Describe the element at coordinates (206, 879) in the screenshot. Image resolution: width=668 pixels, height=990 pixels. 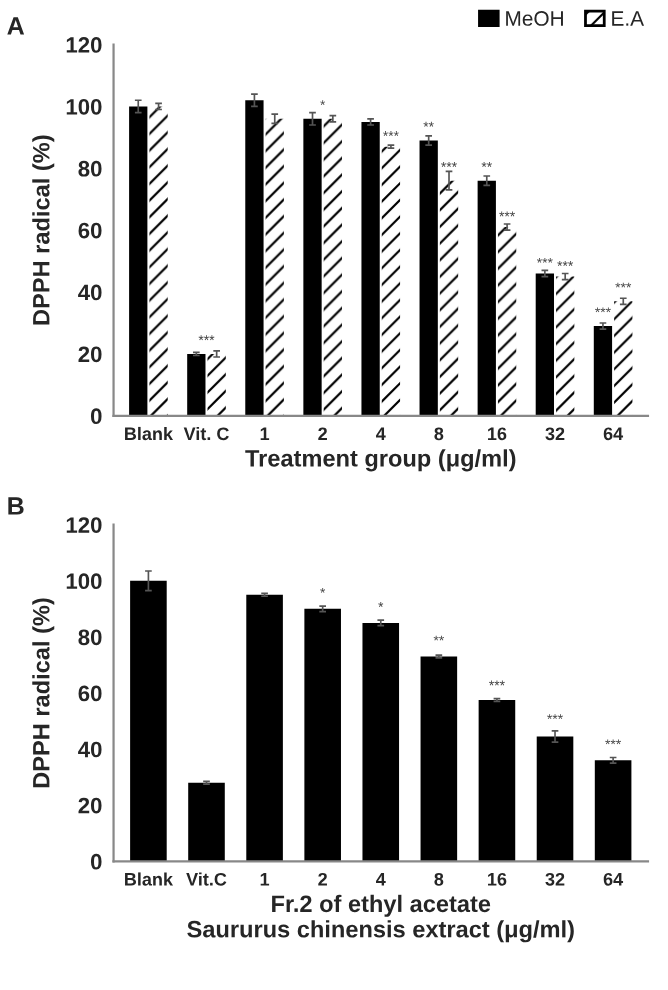
I see `x-tick-label: Vit.C` at that location.